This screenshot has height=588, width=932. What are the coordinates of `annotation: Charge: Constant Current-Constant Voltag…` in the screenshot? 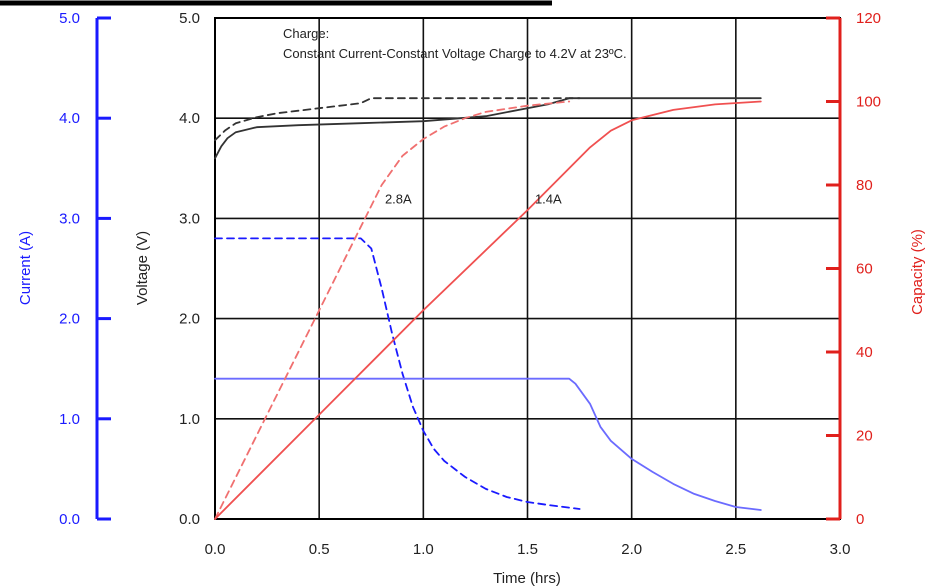 It's located at (455, 43).